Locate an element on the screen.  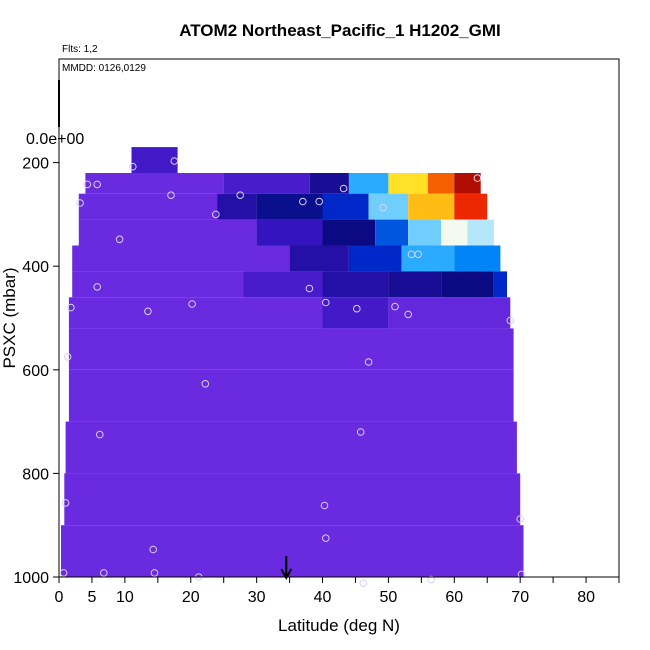
x-tick-label: 70 is located at coordinates (520, 597).